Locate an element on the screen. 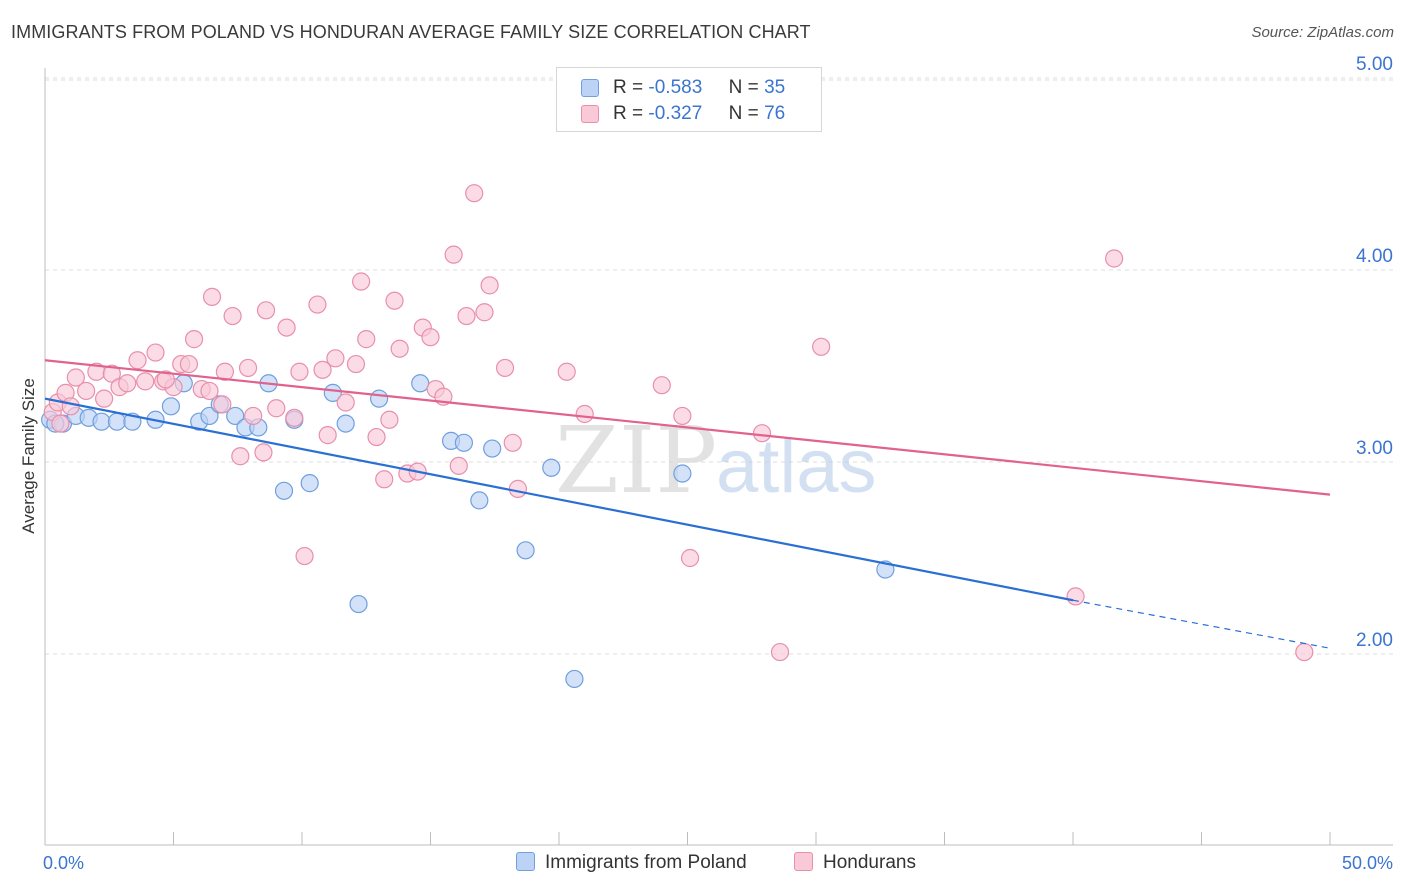 This screenshot has height=892, width=1406. watermark-atlas: atlas is located at coordinates (796, 466).